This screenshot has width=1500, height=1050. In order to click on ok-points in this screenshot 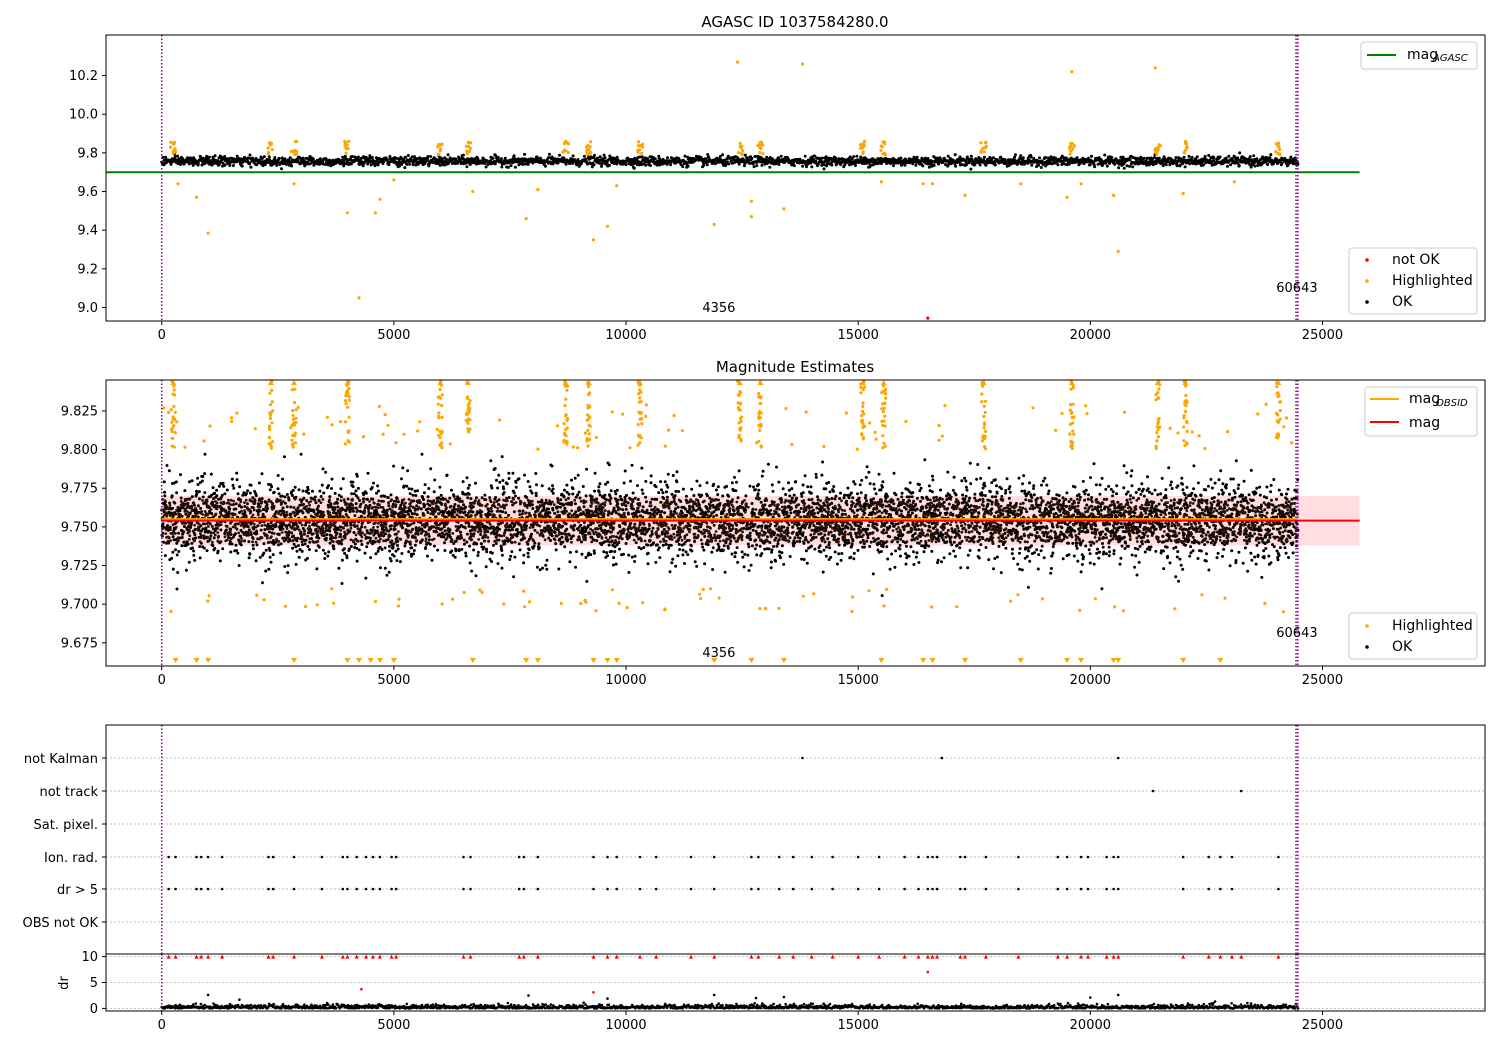, I will do `click(730, 161)`.